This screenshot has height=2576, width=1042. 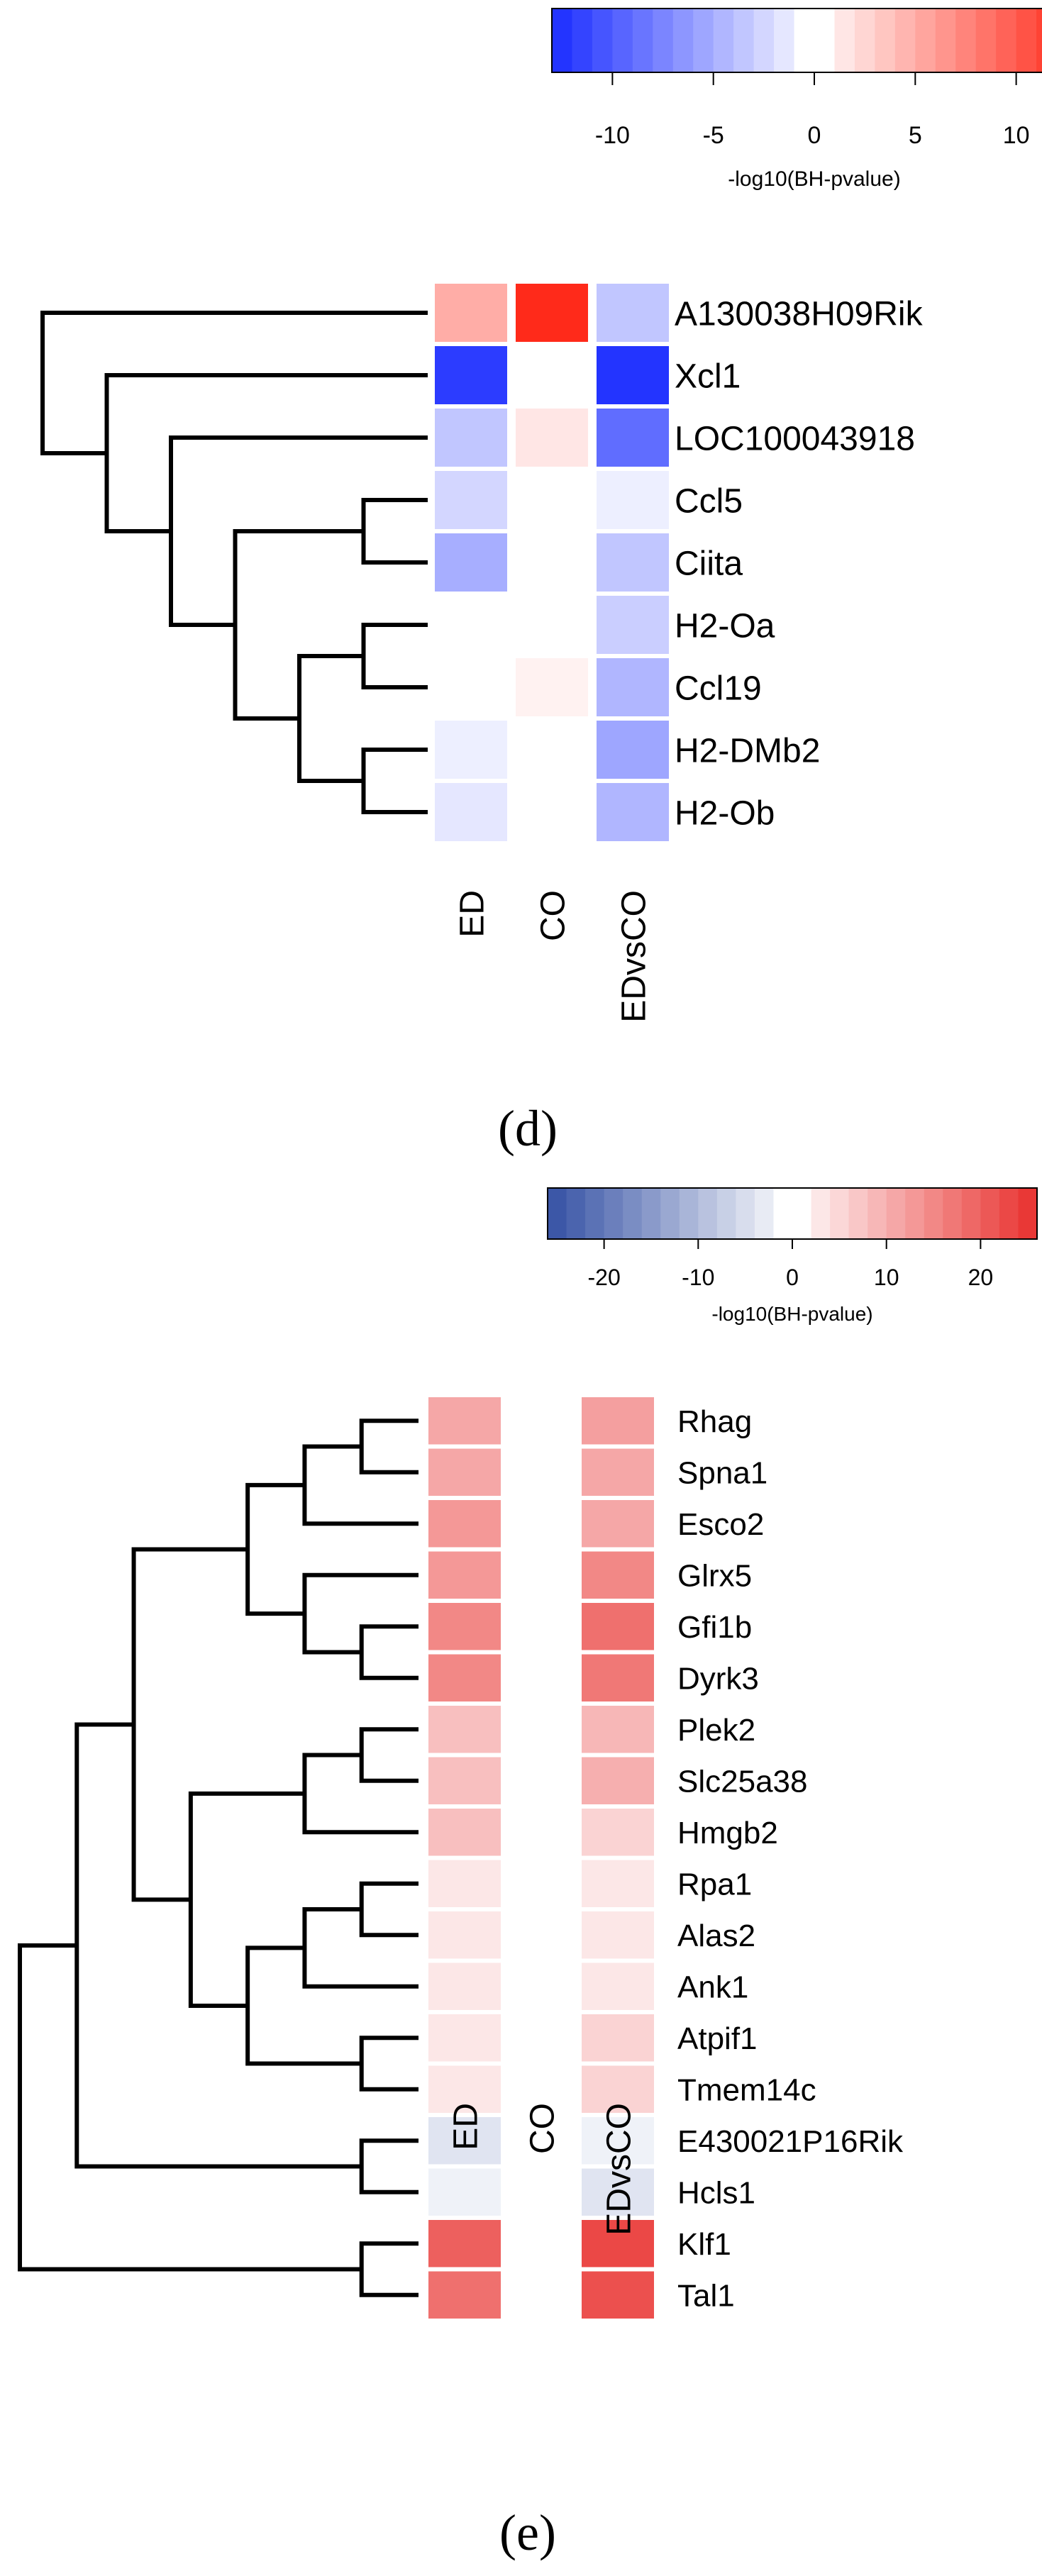 What do you see at coordinates (708, 376) in the screenshot?
I see `row-label: Xcl1` at bounding box center [708, 376].